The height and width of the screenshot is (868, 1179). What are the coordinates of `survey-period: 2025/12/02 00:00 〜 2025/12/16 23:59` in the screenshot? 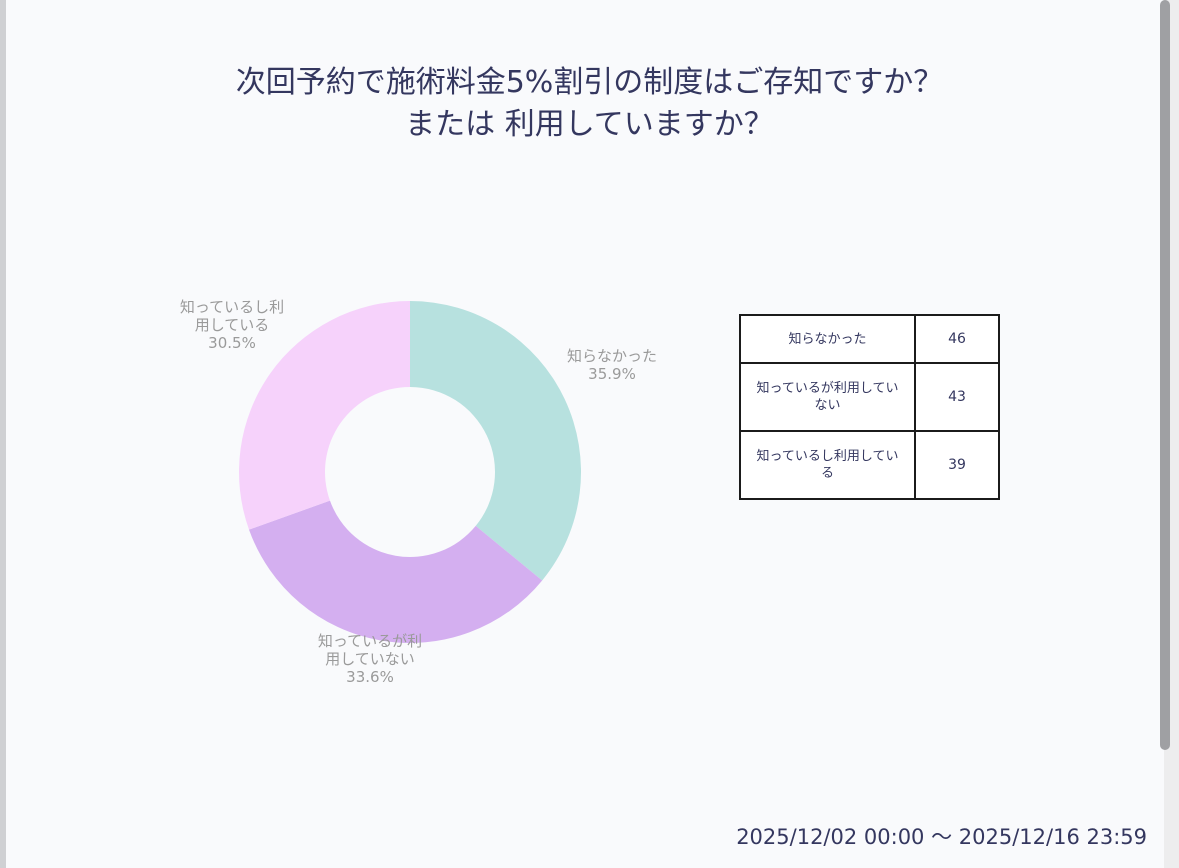 It's located at (941, 837).